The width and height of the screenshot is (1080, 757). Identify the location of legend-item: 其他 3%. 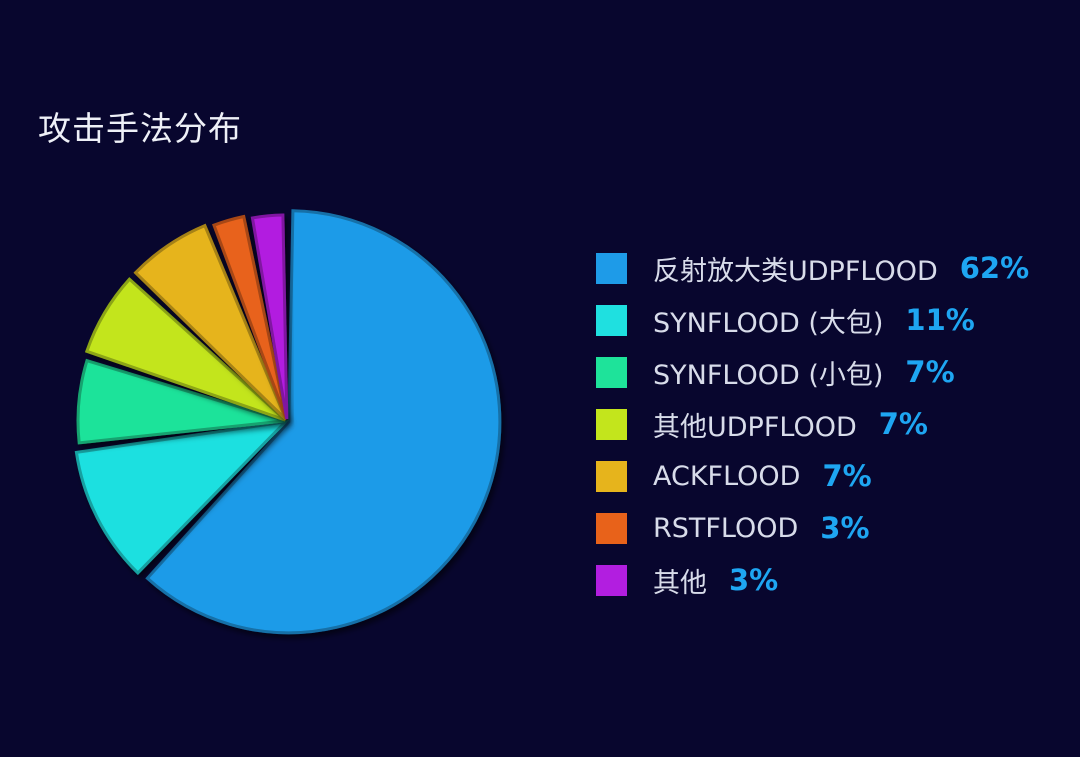
(812, 580).